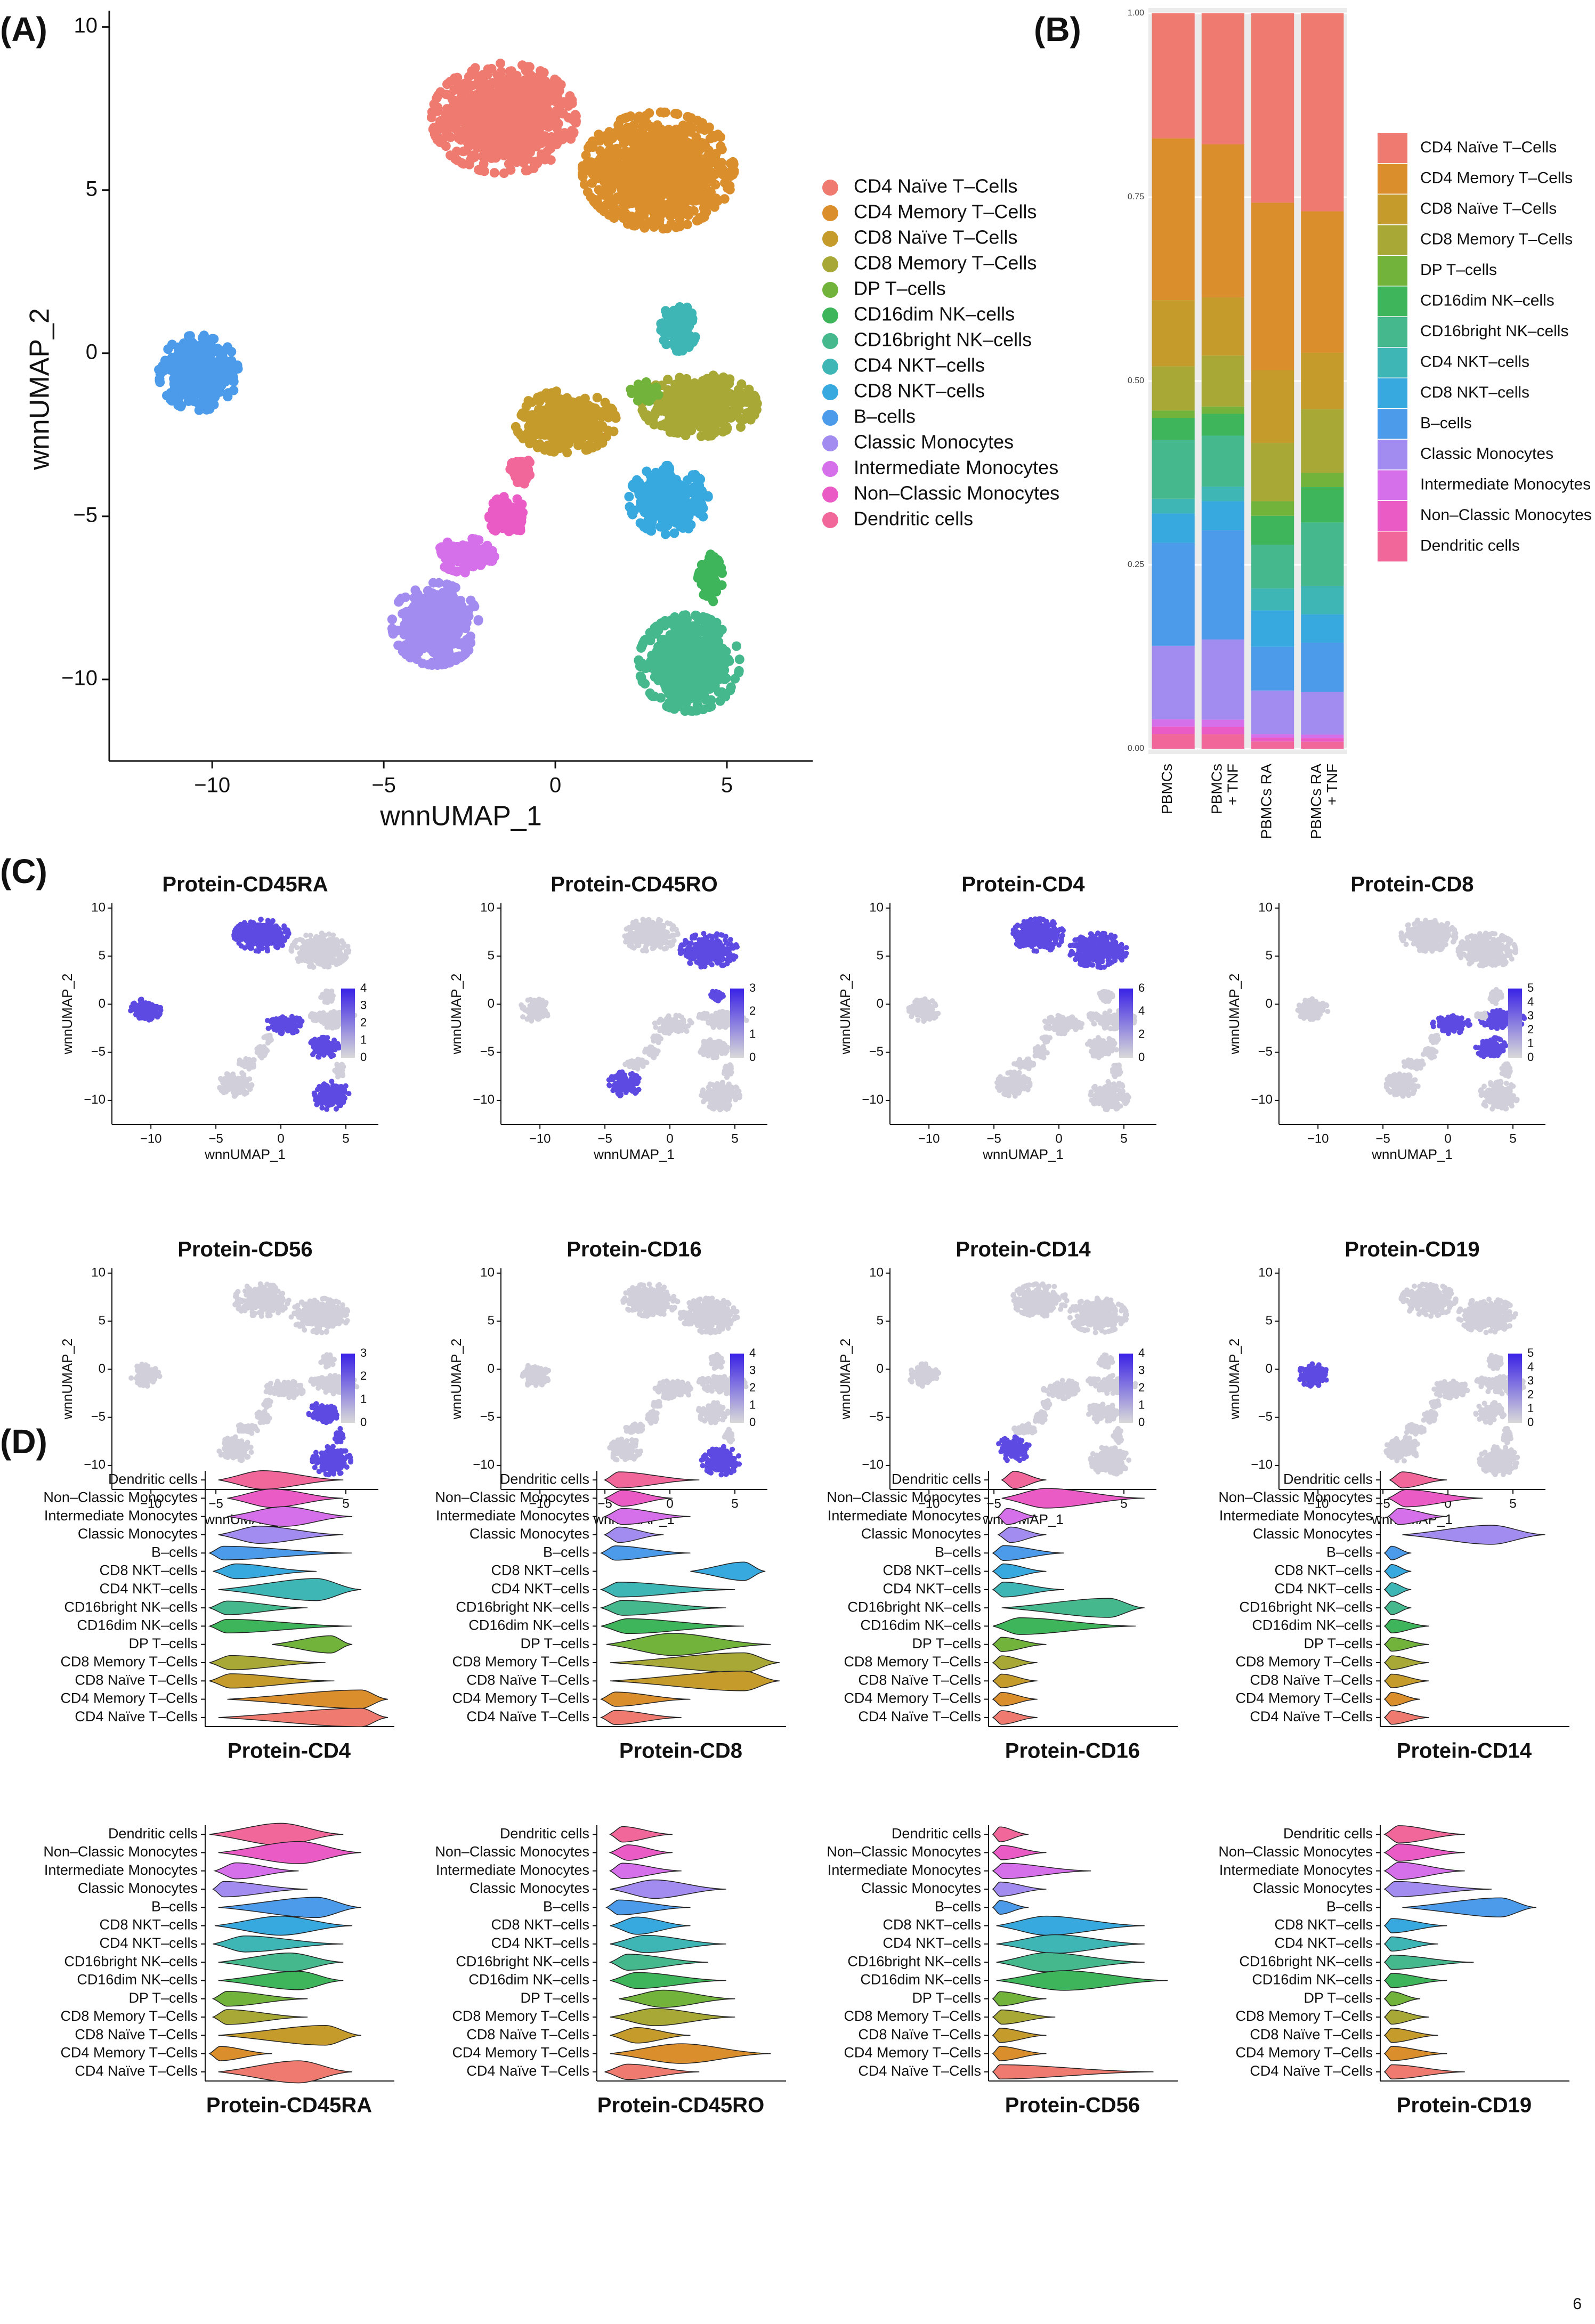 This screenshot has height=2324, width=1595. I want to click on y-tick-label: 0.50, so click(1136, 381).